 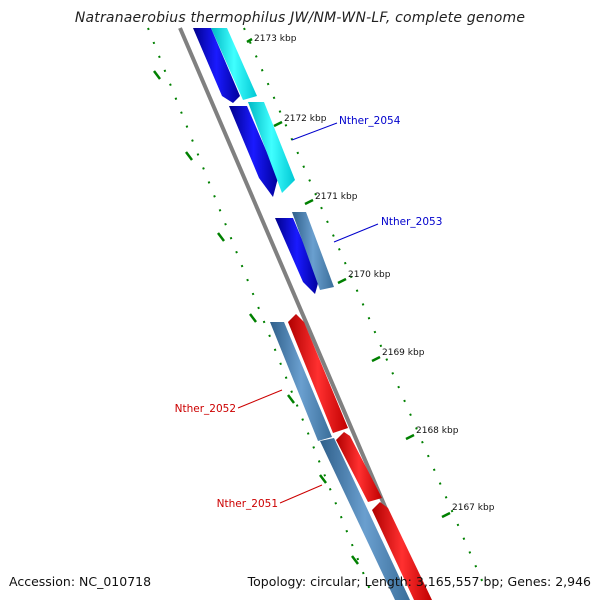 What do you see at coordinates (473, 508) in the screenshot?
I see `kbp-label: 2167 kbp` at bounding box center [473, 508].